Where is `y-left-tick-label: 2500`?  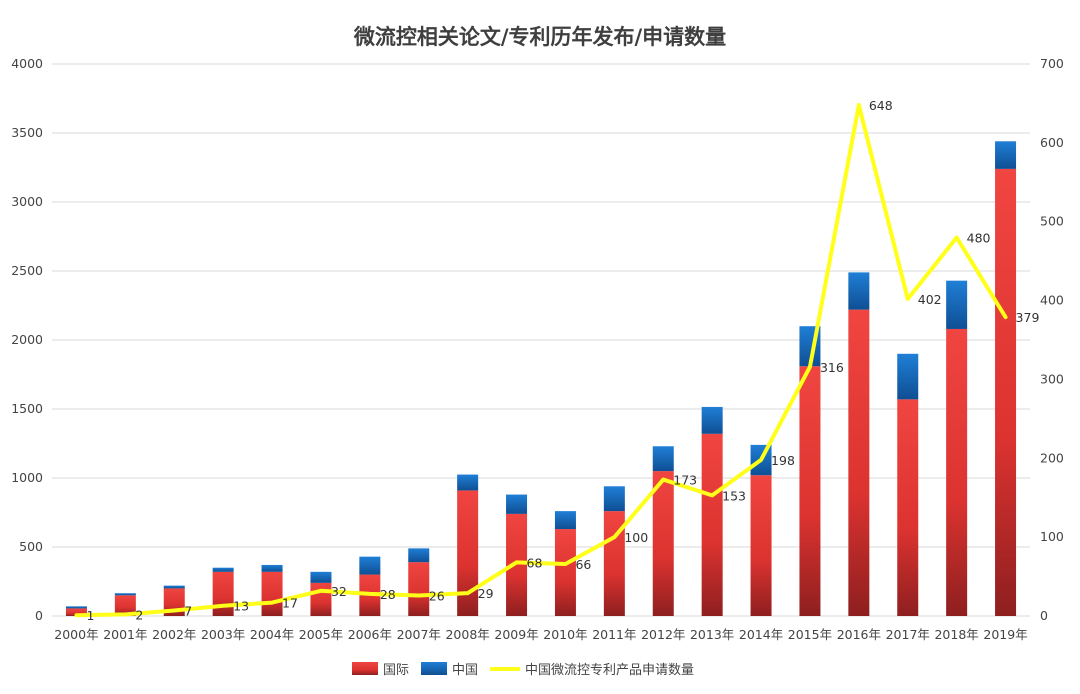
y-left-tick-label: 2500 is located at coordinates (27, 270).